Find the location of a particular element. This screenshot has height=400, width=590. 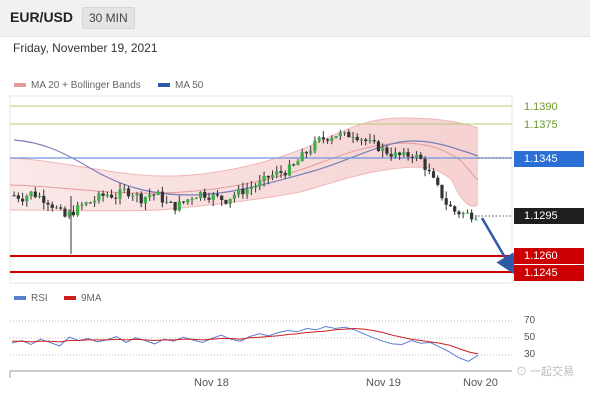

timeframe-badge: 30 MIN is located at coordinates (108, 18).